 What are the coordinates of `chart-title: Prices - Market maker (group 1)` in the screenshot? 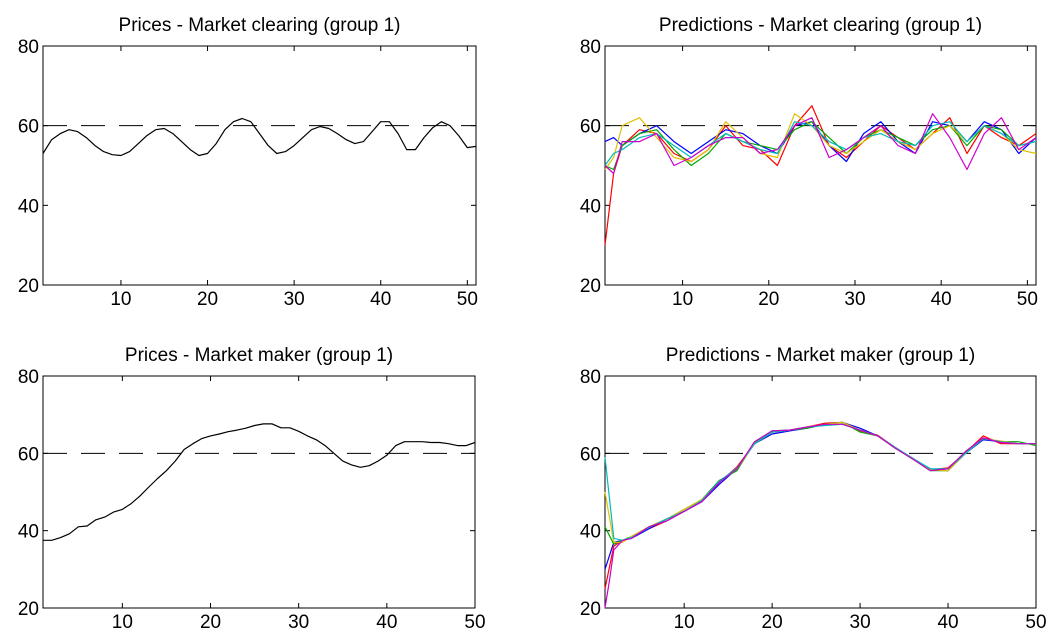 It's located at (259, 355).